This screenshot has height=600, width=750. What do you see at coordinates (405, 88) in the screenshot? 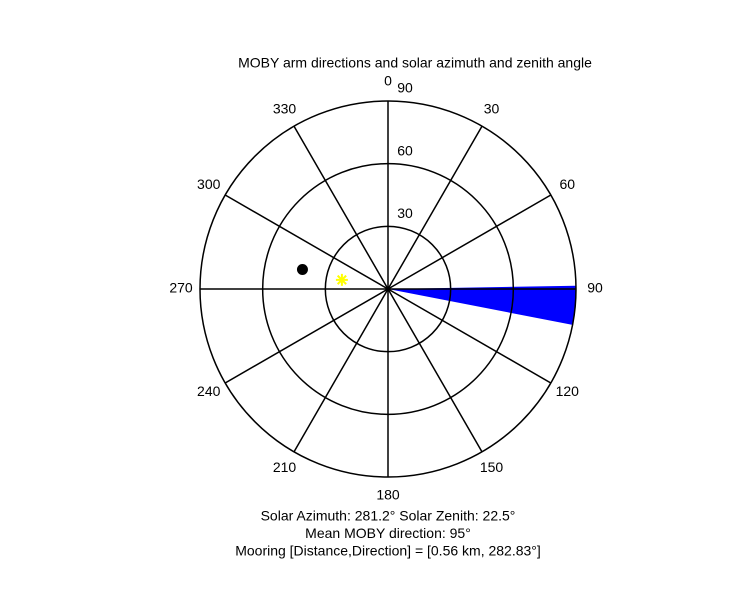
I see `r-tick-label: 90` at bounding box center [405, 88].